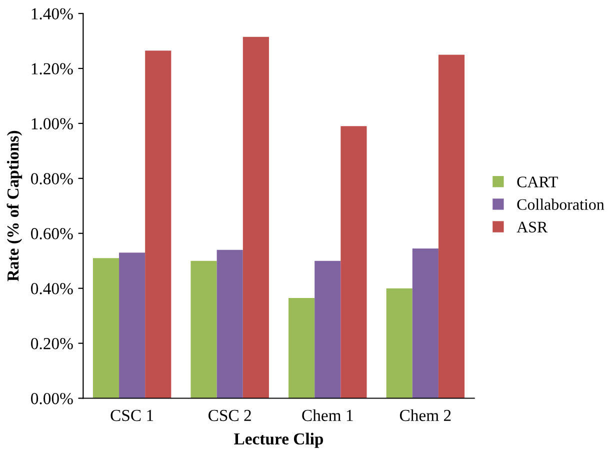  What do you see at coordinates (14, 206) in the screenshot?
I see `y-axis-title: Rate (% of Captions)` at bounding box center [14, 206].